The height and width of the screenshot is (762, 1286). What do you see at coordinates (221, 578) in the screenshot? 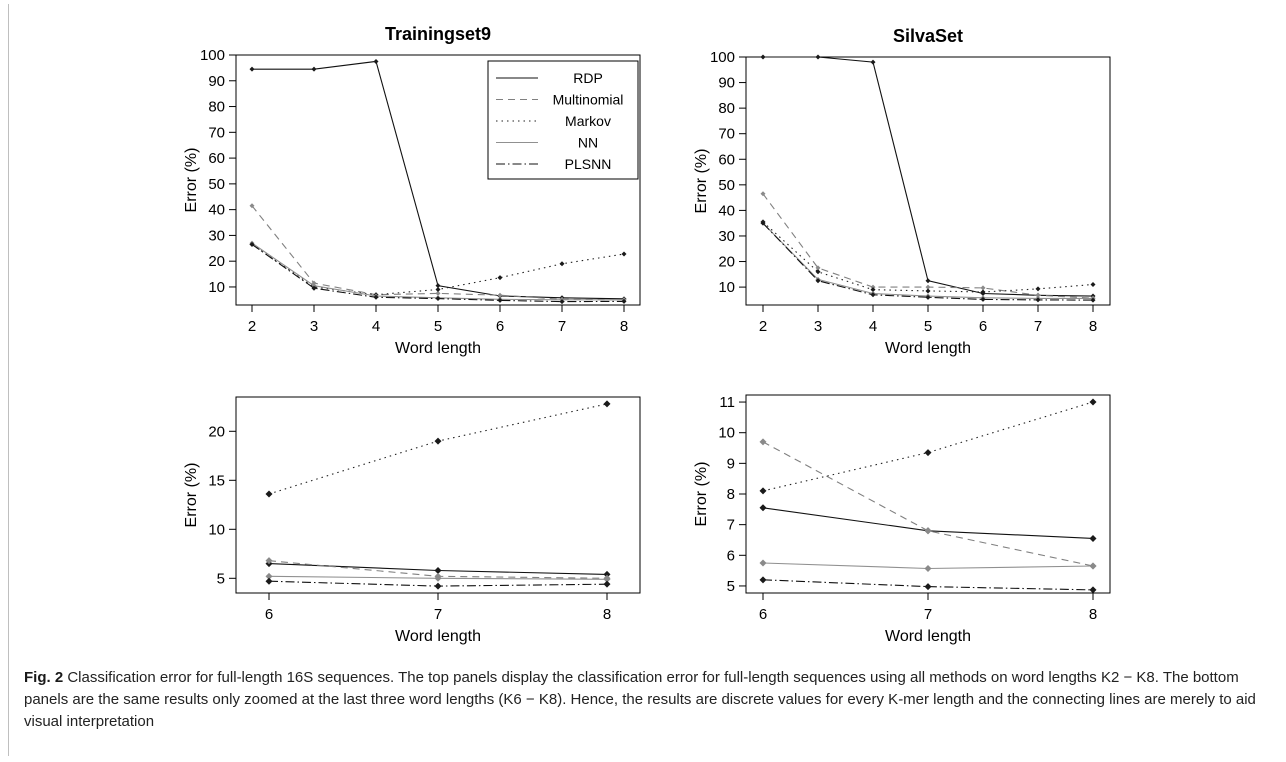
I see `y-tick-label: 5` at bounding box center [221, 578].